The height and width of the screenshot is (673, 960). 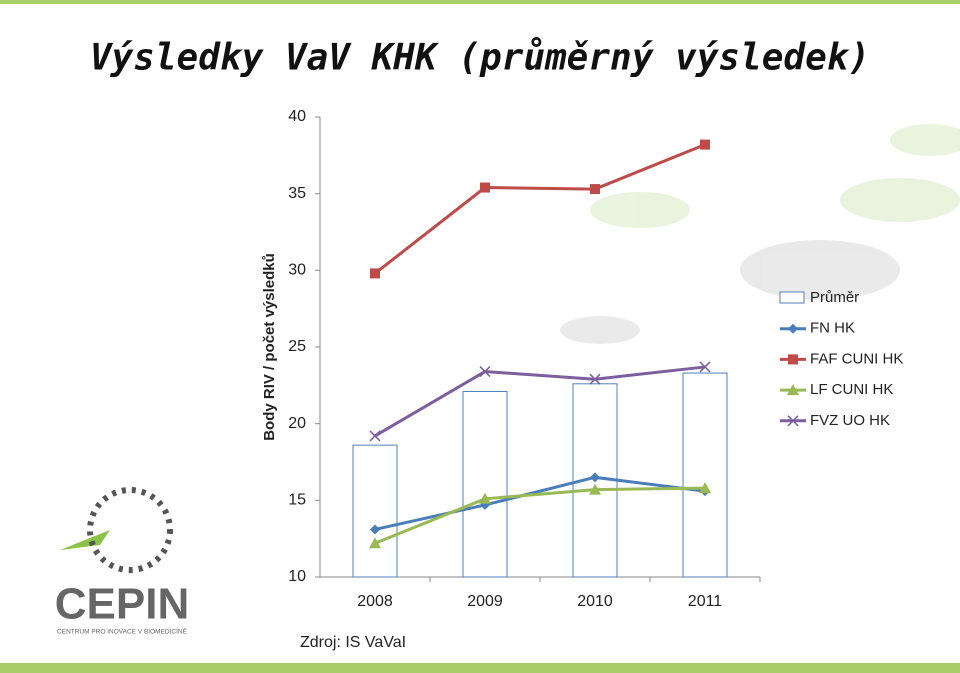 I want to click on y-tick-label: 15, so click(x=297, y=500).